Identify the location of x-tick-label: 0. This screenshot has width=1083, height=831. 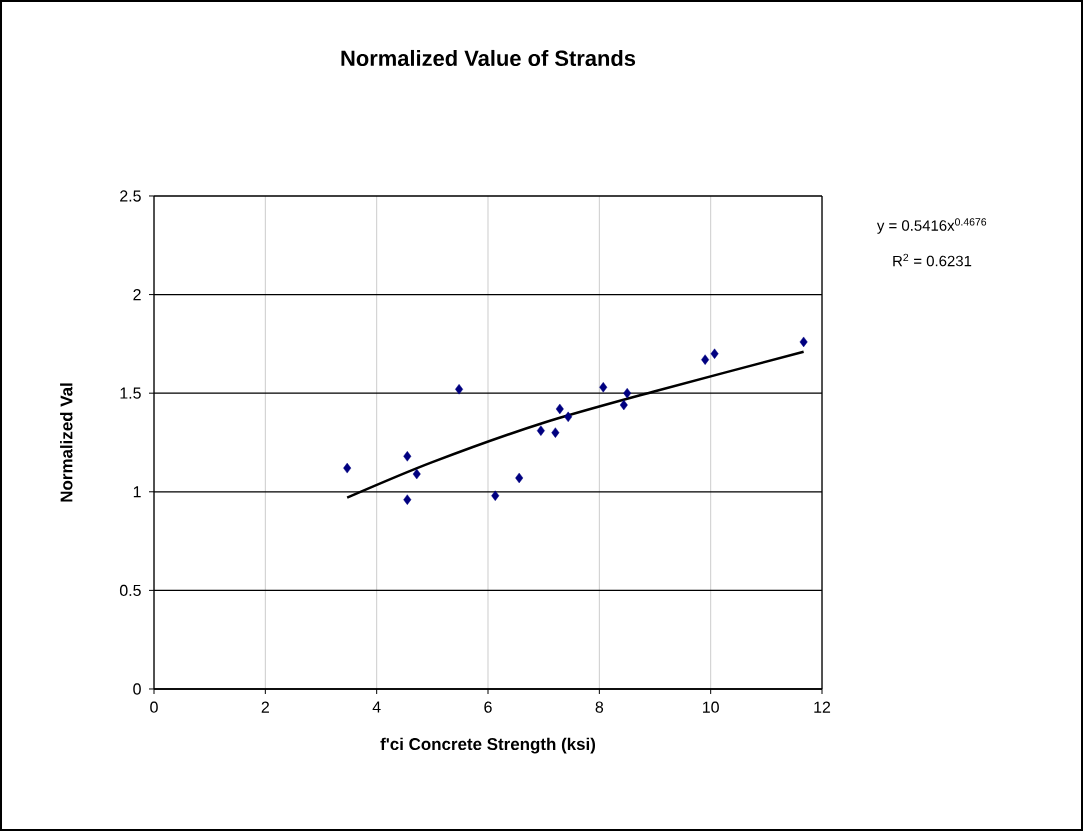
(154, 707).